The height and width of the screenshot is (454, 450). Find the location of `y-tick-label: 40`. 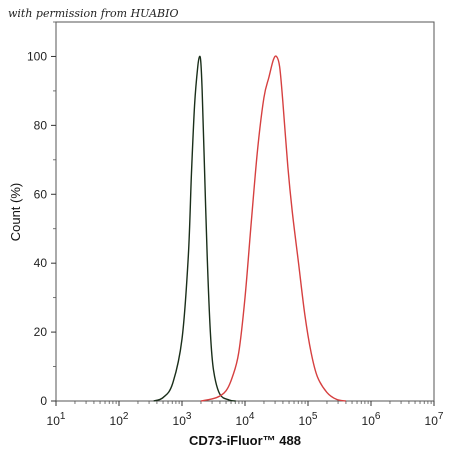

y-tick-label: 40 is located at coordinates (41, 263).